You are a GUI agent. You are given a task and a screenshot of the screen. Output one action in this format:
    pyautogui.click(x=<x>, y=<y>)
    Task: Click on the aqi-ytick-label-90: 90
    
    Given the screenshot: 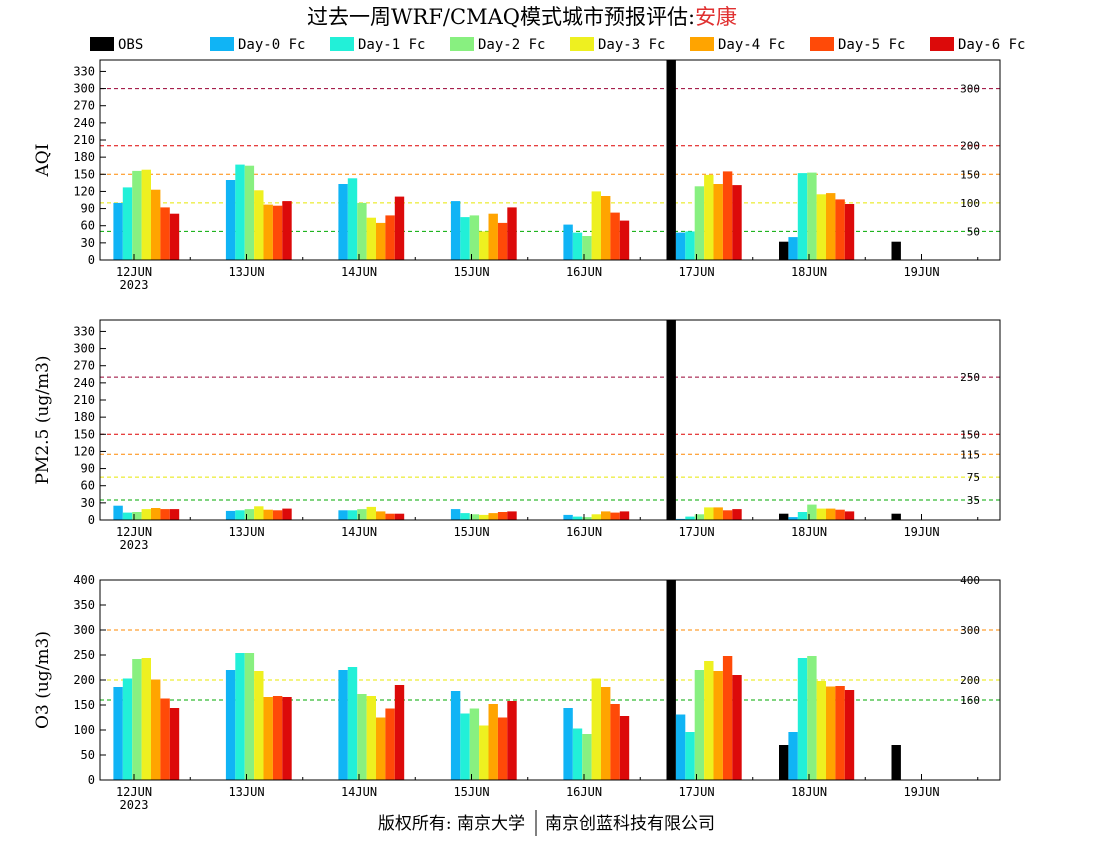 What is the action you would take?
    pyautogui.click(x=88, y=209)
    